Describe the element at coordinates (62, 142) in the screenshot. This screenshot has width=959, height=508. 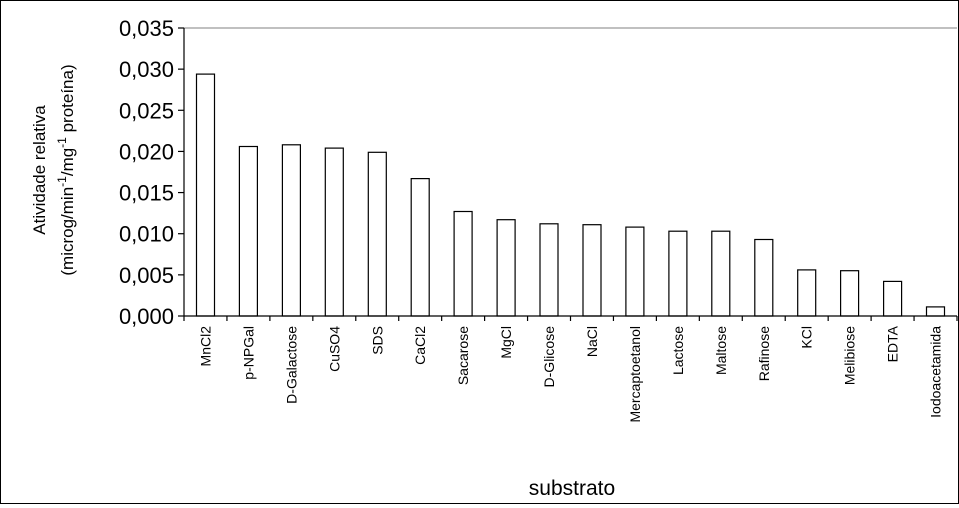
I see `y-label-superscript-2: -1` at that location.